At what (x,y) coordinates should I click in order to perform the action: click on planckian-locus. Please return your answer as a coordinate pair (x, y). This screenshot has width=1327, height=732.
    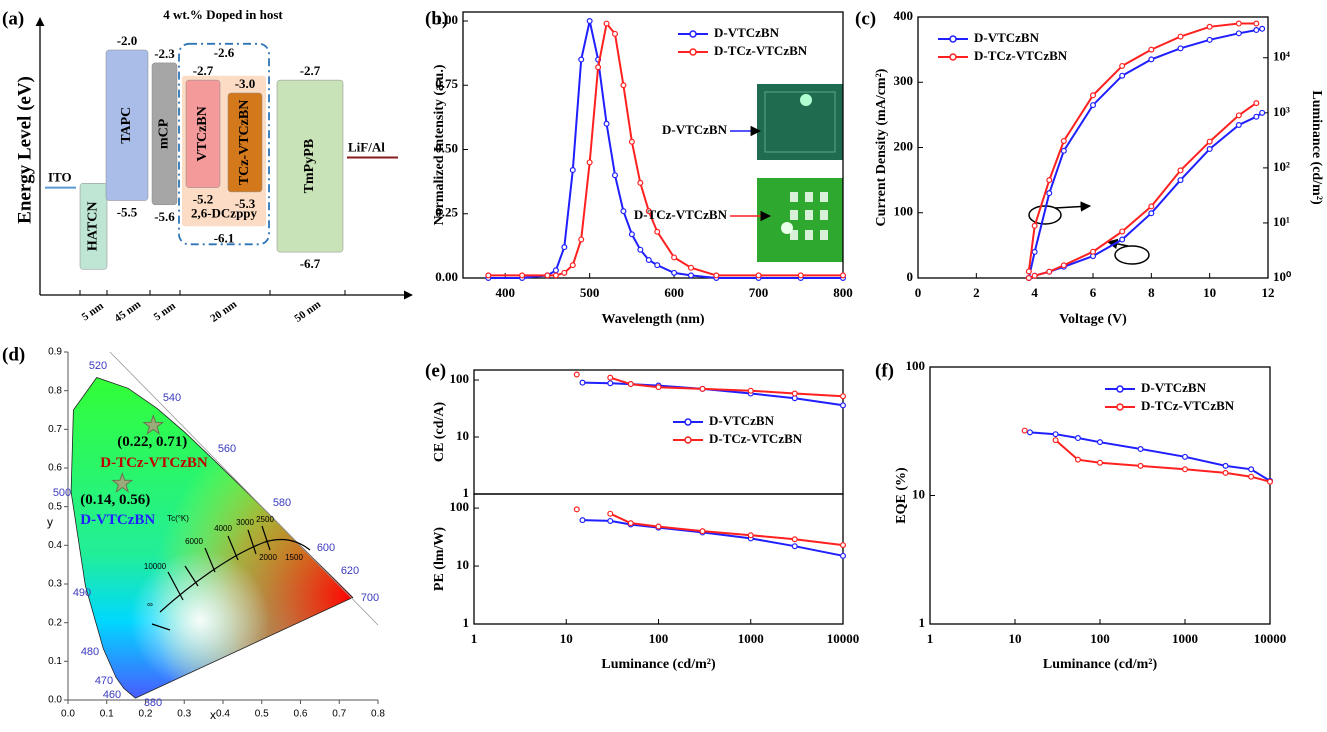
    Looking at the image, I should click on (231, 578).